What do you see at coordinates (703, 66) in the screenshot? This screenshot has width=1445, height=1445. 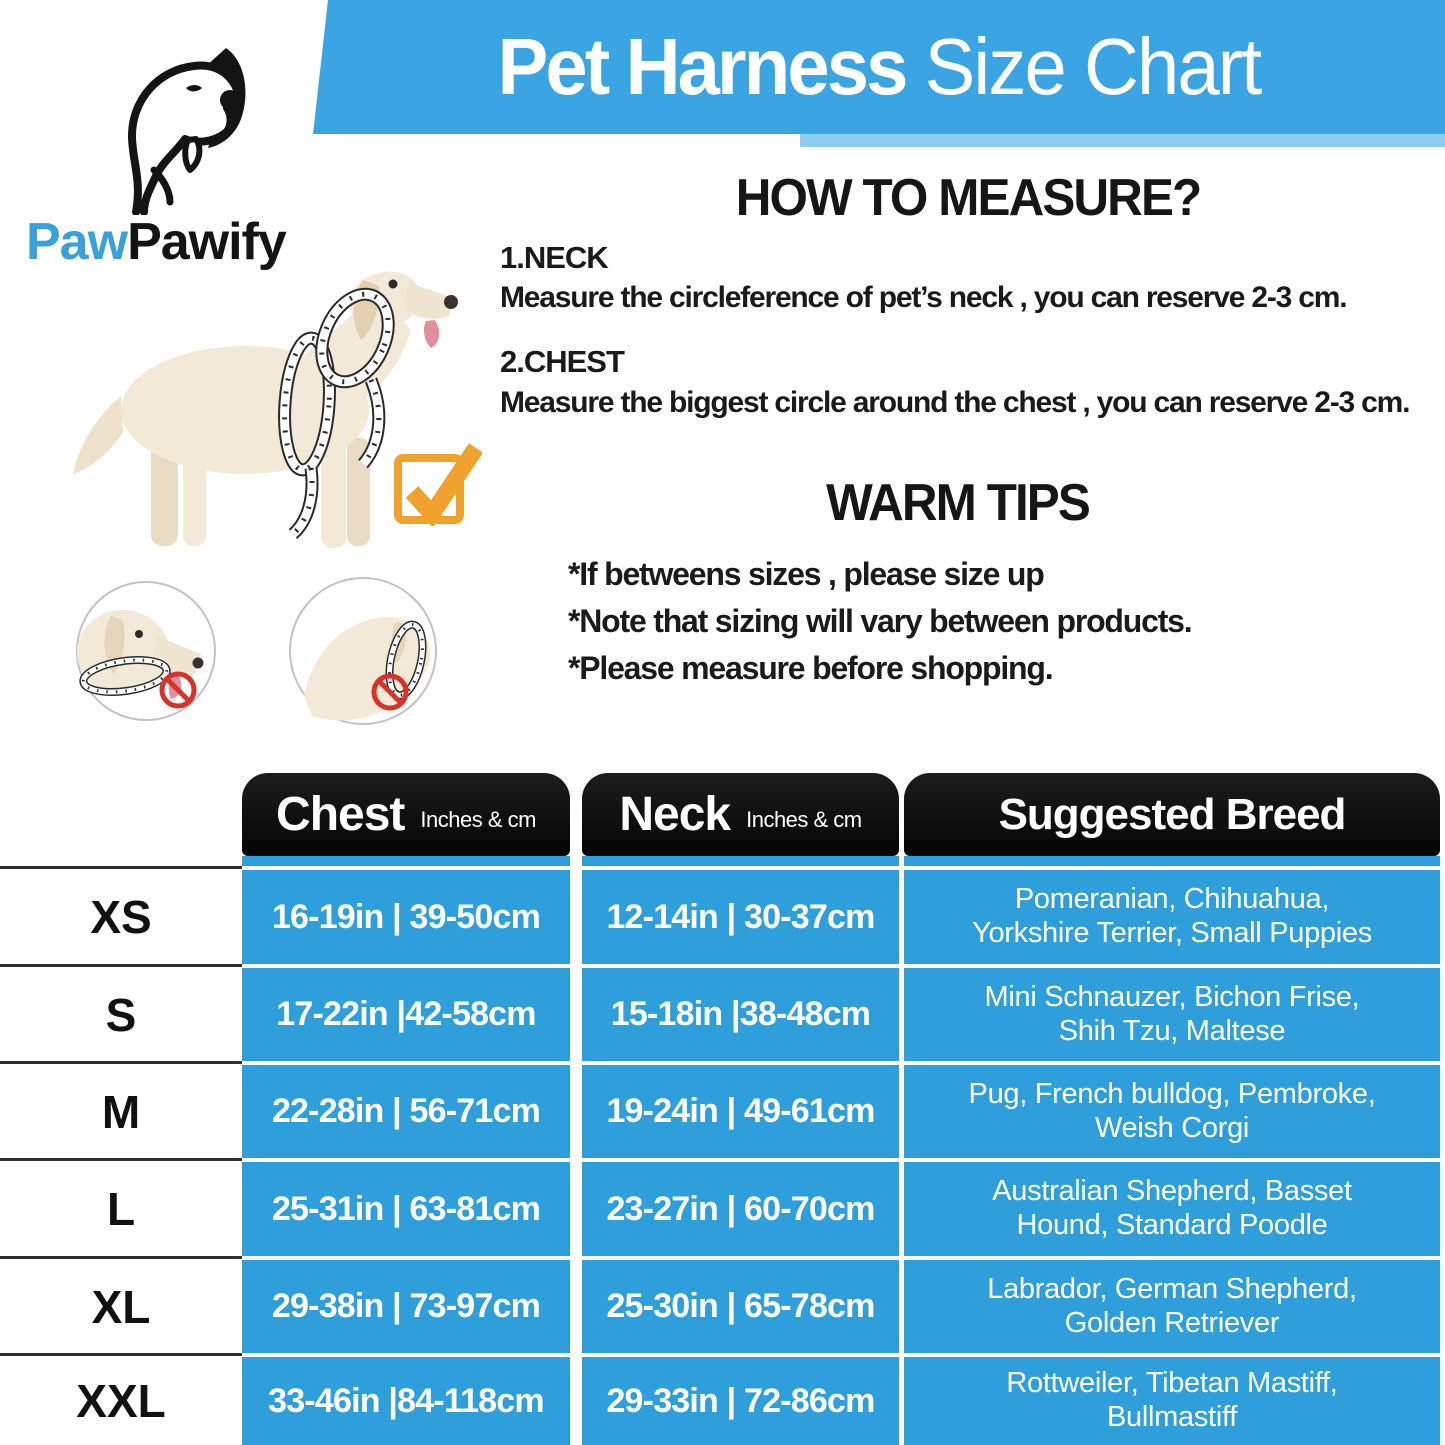 I see `page-title-bold: Pet Harness` at bounding box center [703, 66].